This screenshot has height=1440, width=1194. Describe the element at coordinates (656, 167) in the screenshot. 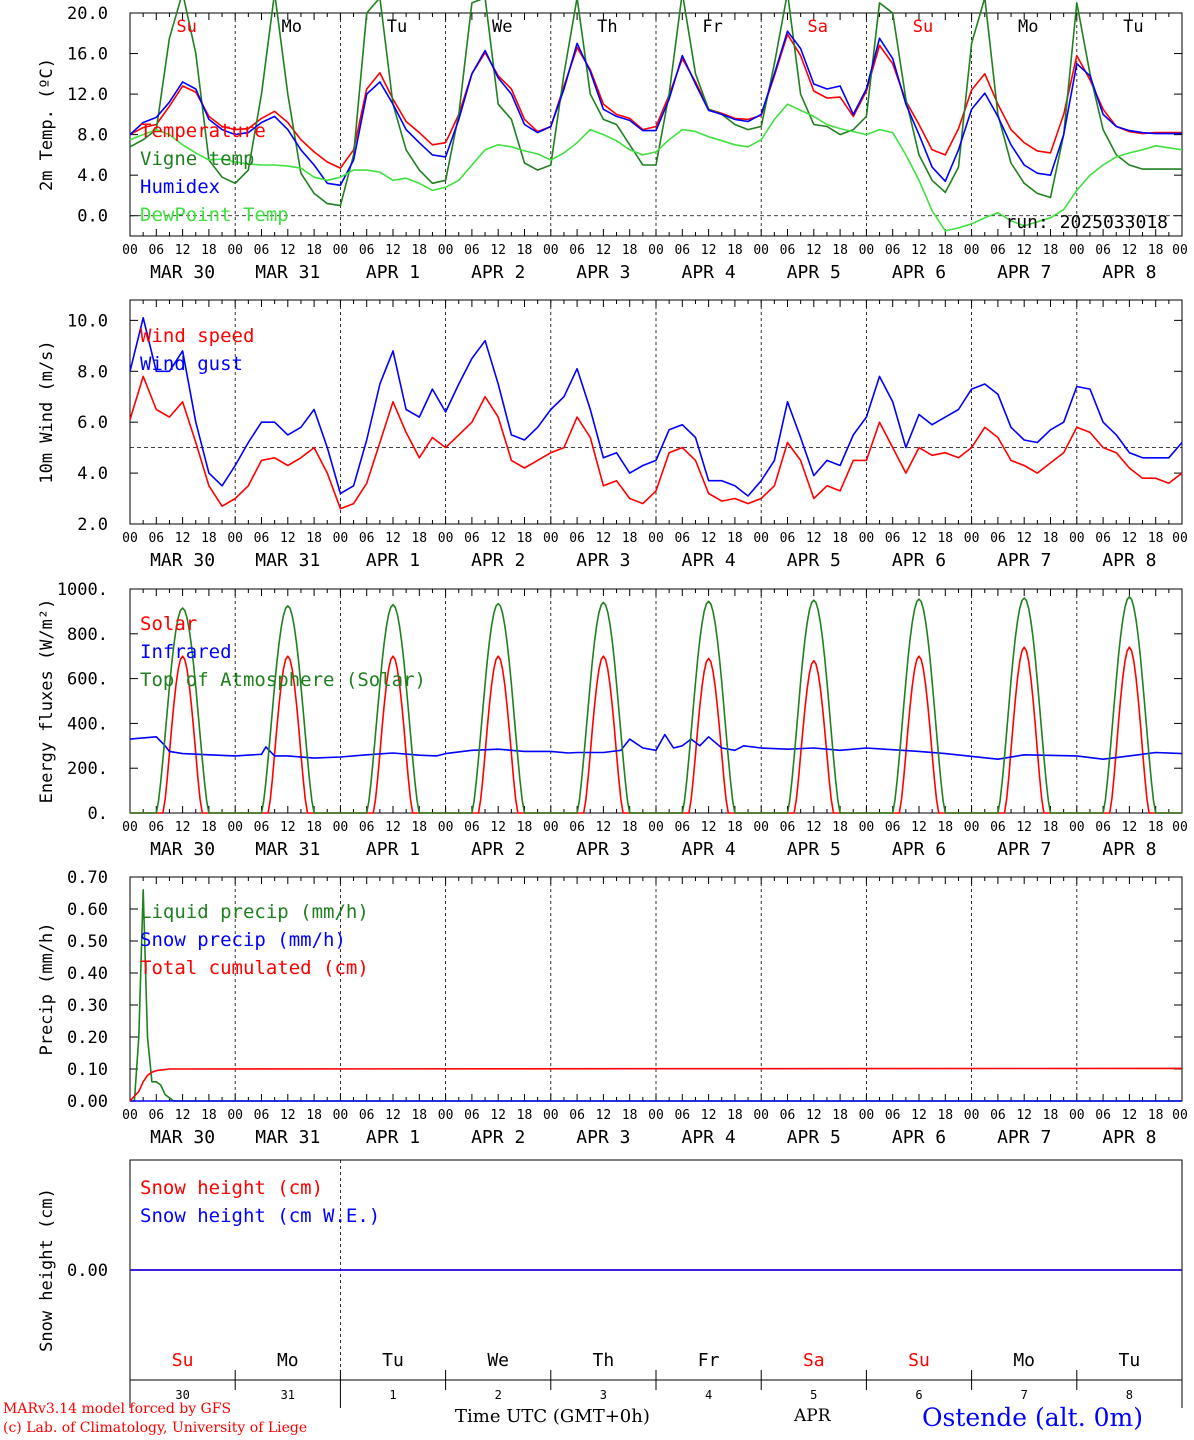

I see `panel-1-series-dewpoint-temp` at that location.